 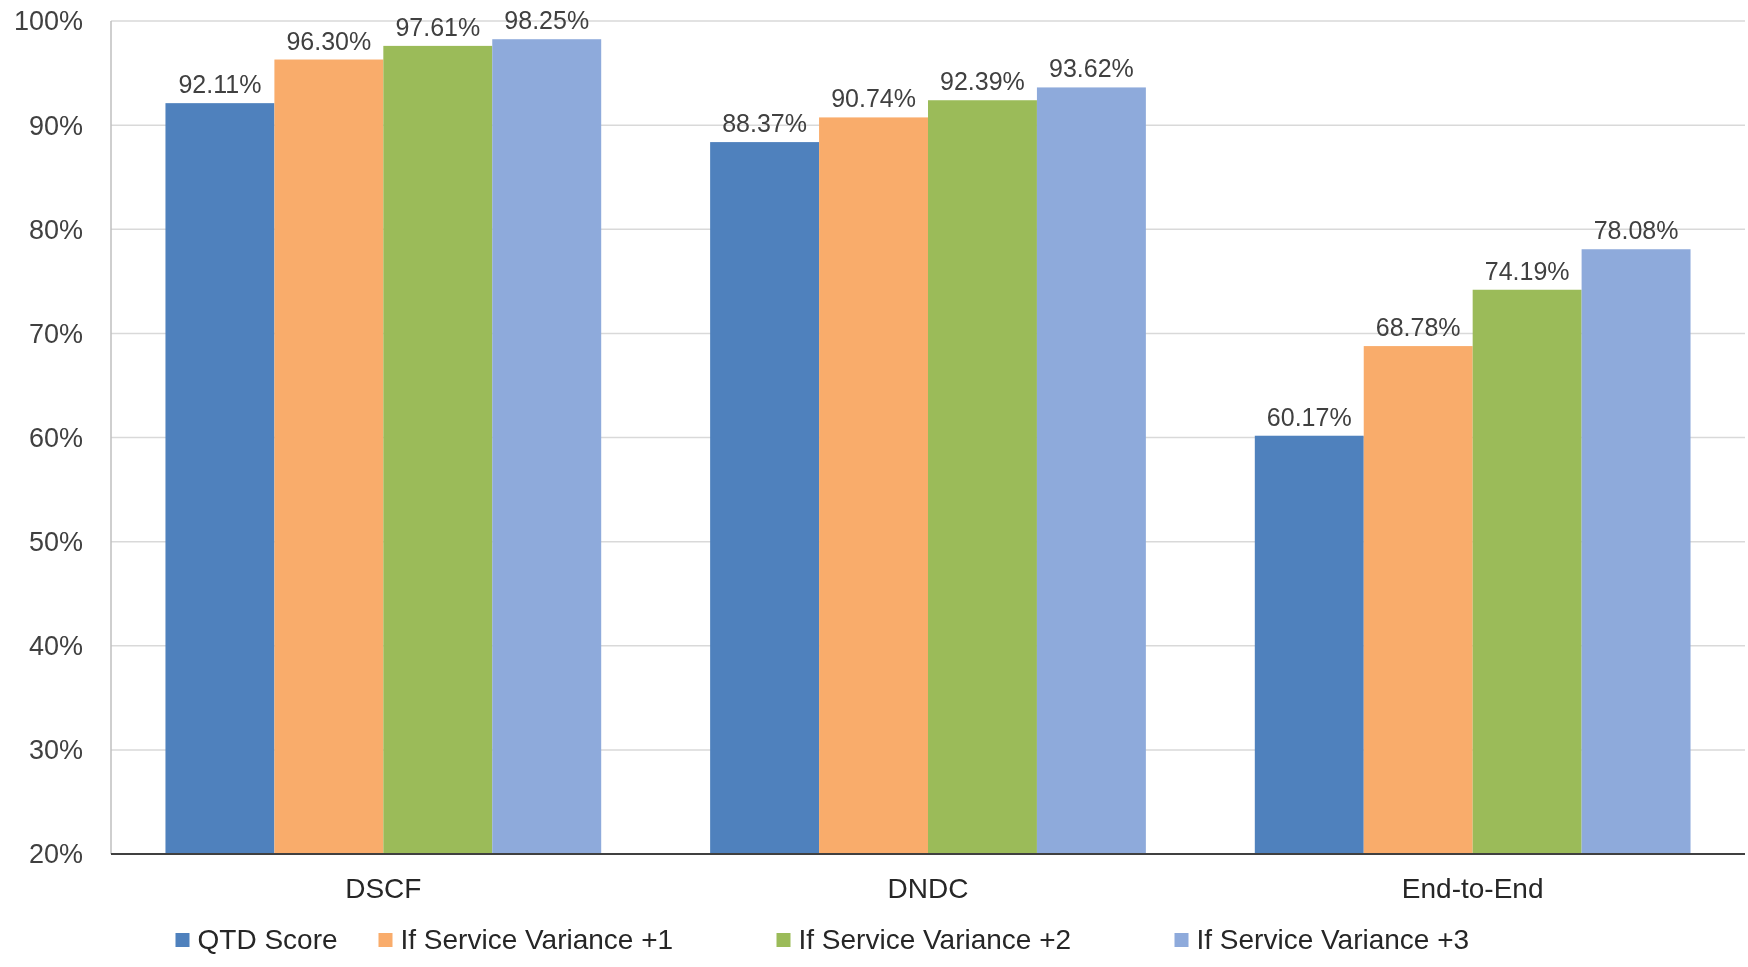 I want to click on y-tick-label: 80%, so click(x=55, y=229).